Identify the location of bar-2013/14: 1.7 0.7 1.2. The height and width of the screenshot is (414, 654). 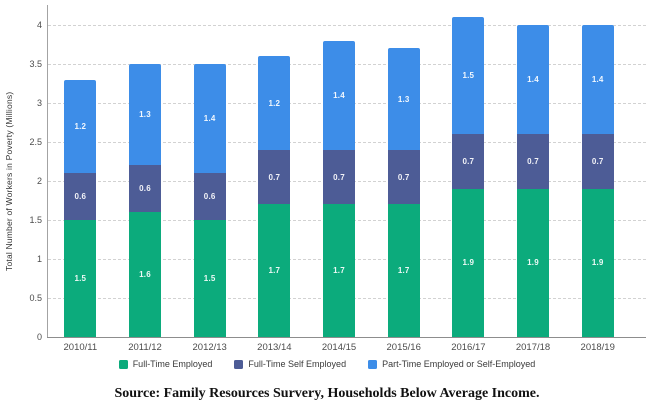
(274, 196).